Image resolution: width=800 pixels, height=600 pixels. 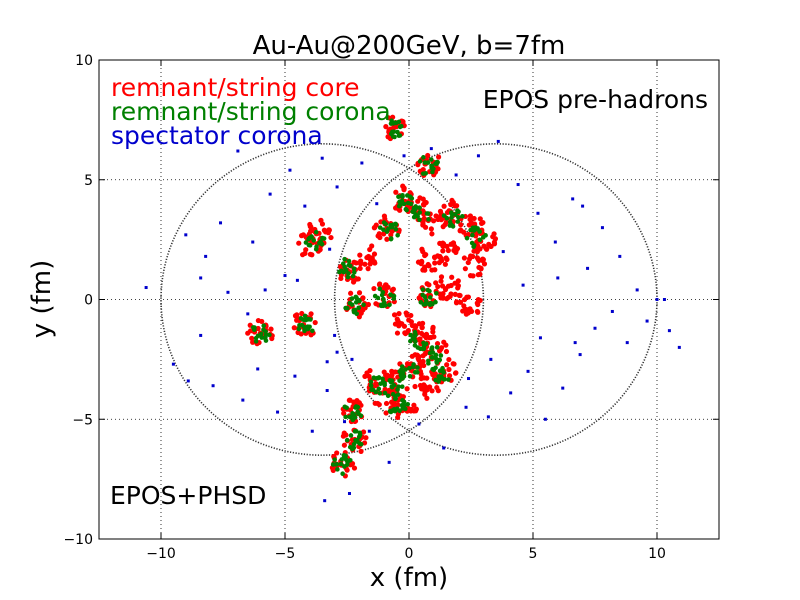 I want to click on legend-entry-remnant-string-corona: remnant/string corona, so click(x=251, y=111).